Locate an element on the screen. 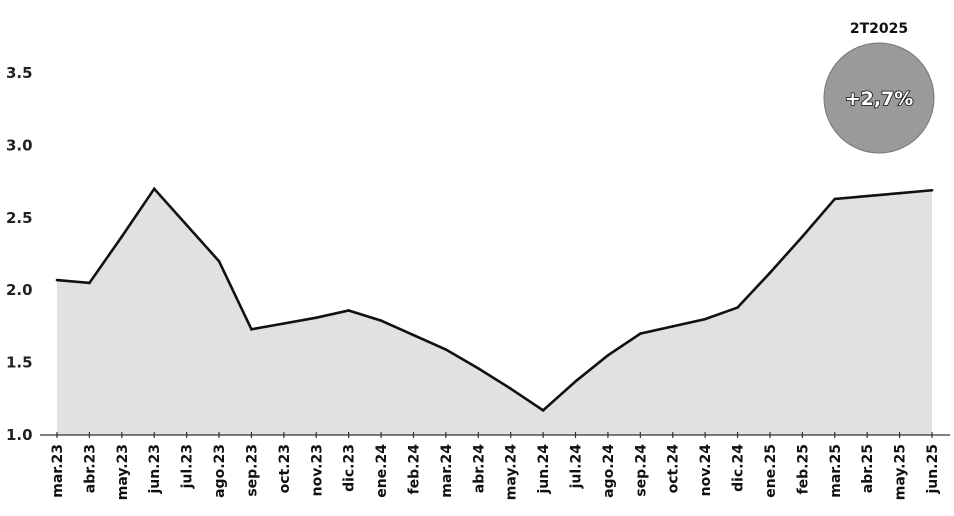 Image resolution: width=954 pixels, height=516 pixels. x-tick-label: feb.25 is located at coordinates (803, 469).